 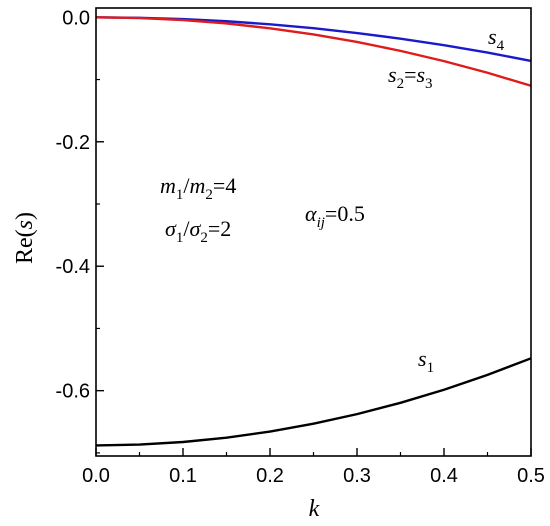 I want to click on series-line-s2-s3, so click(x=313, y=51).